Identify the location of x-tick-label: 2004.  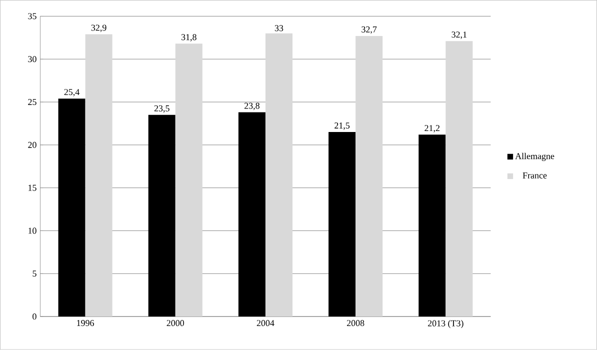
(265, 323).